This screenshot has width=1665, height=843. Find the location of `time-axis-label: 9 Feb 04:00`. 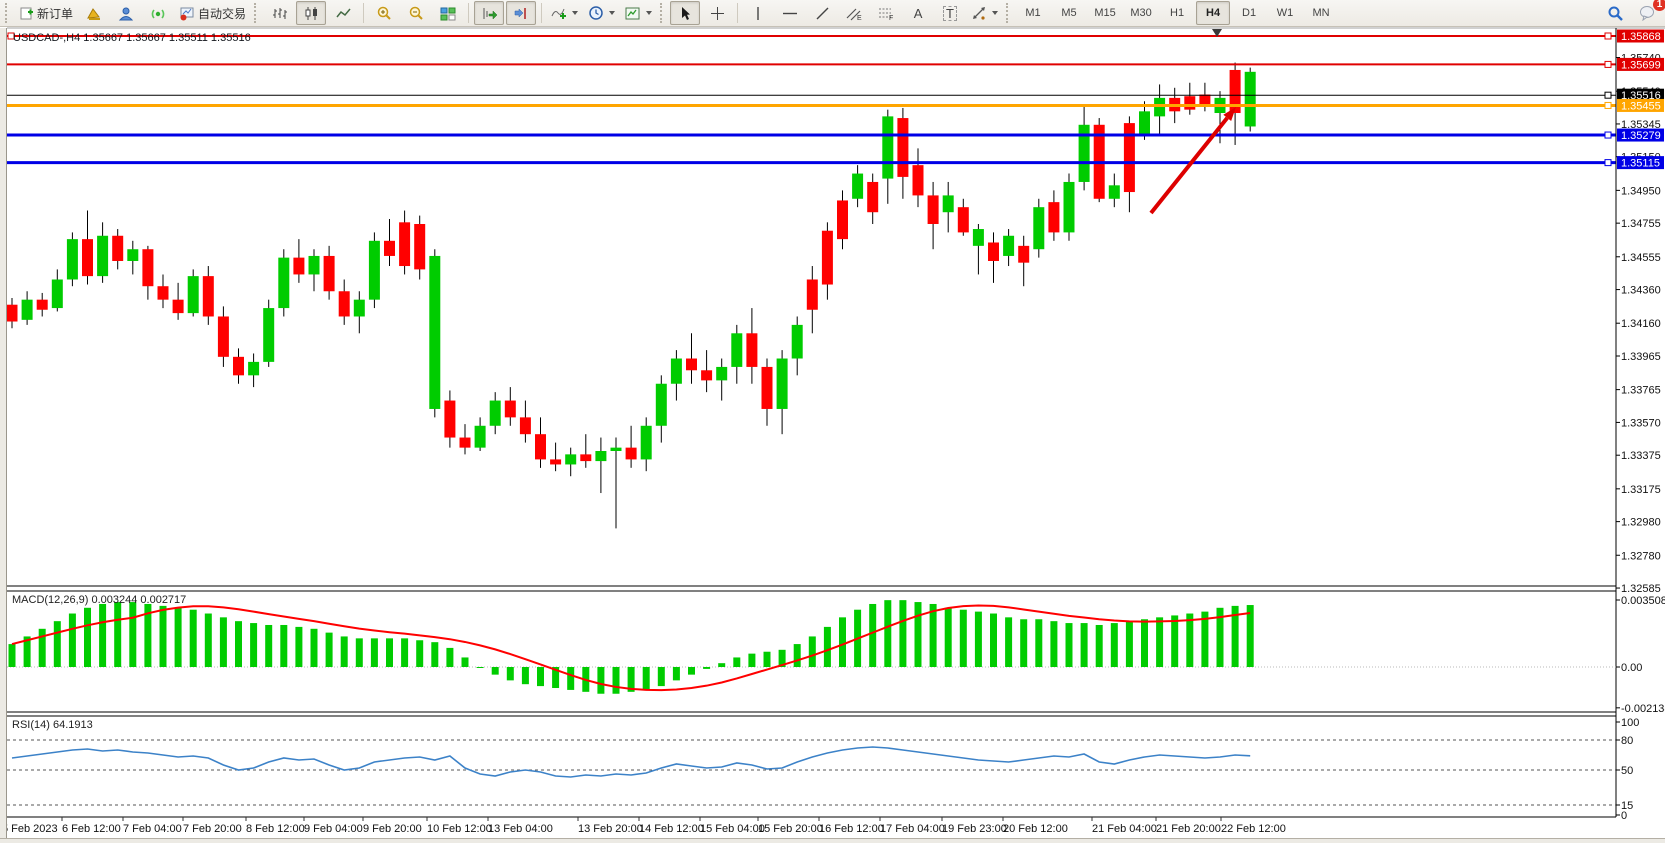

time-axis-label: 9 Feb 04:00 is located at coordinates (333, 829).